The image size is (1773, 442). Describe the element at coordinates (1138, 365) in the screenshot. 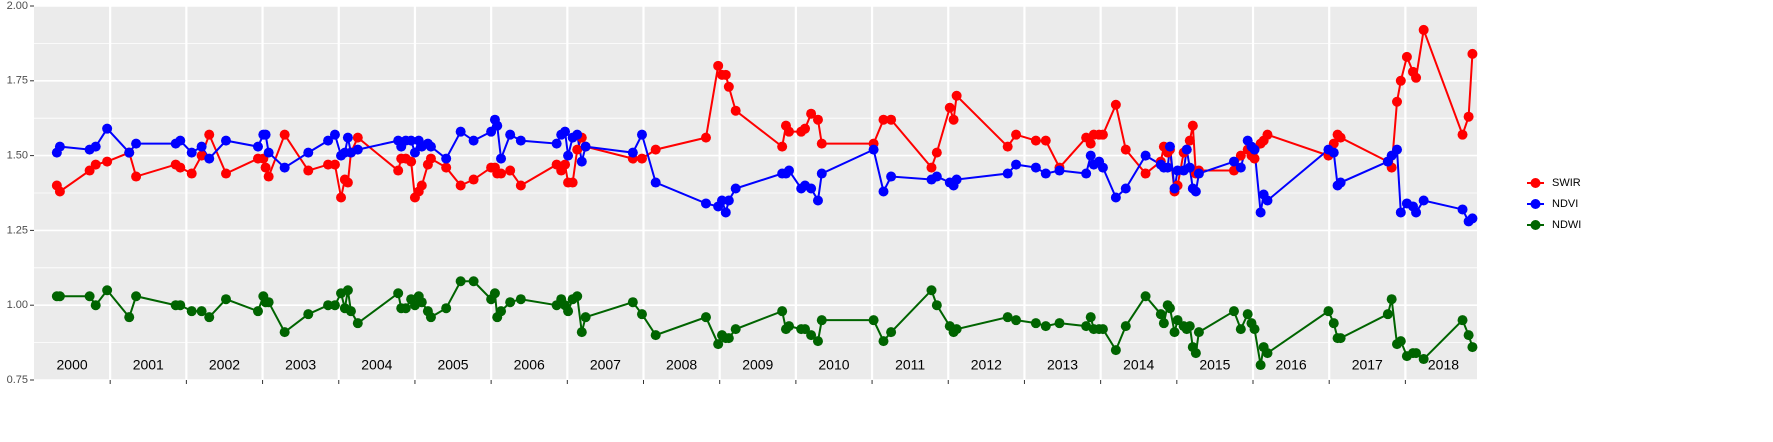

I see `year-label: 2014` at that location.